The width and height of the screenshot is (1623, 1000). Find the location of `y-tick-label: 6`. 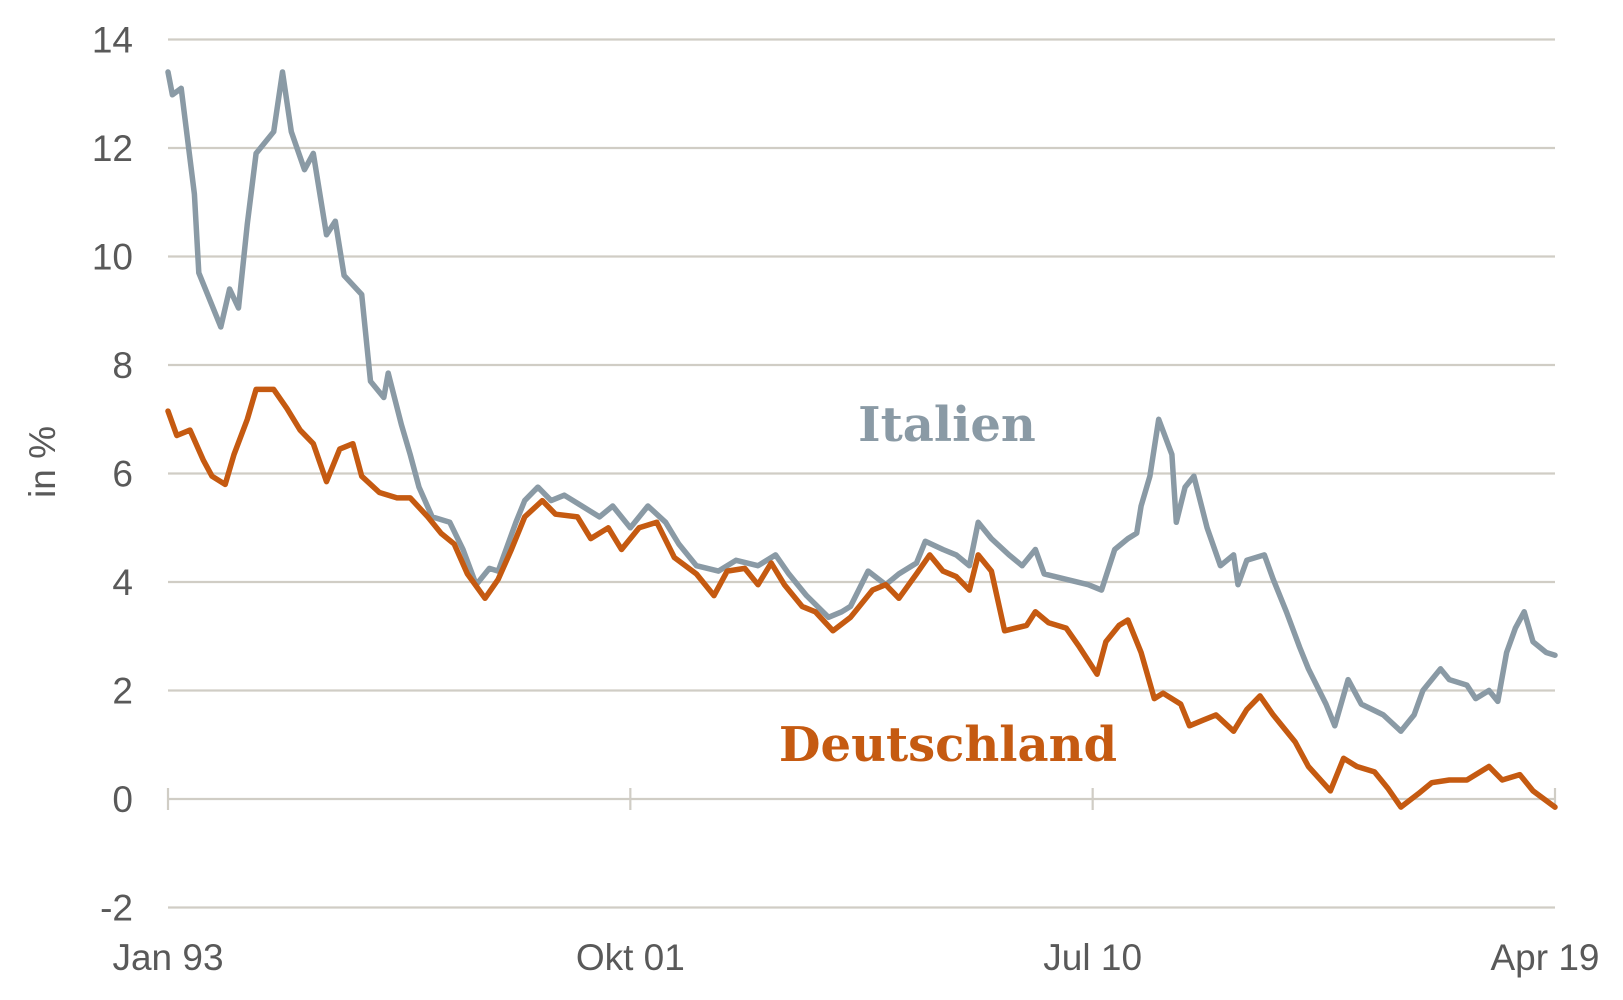

y-tick-label: 6 is located at coordinates (122, 474).